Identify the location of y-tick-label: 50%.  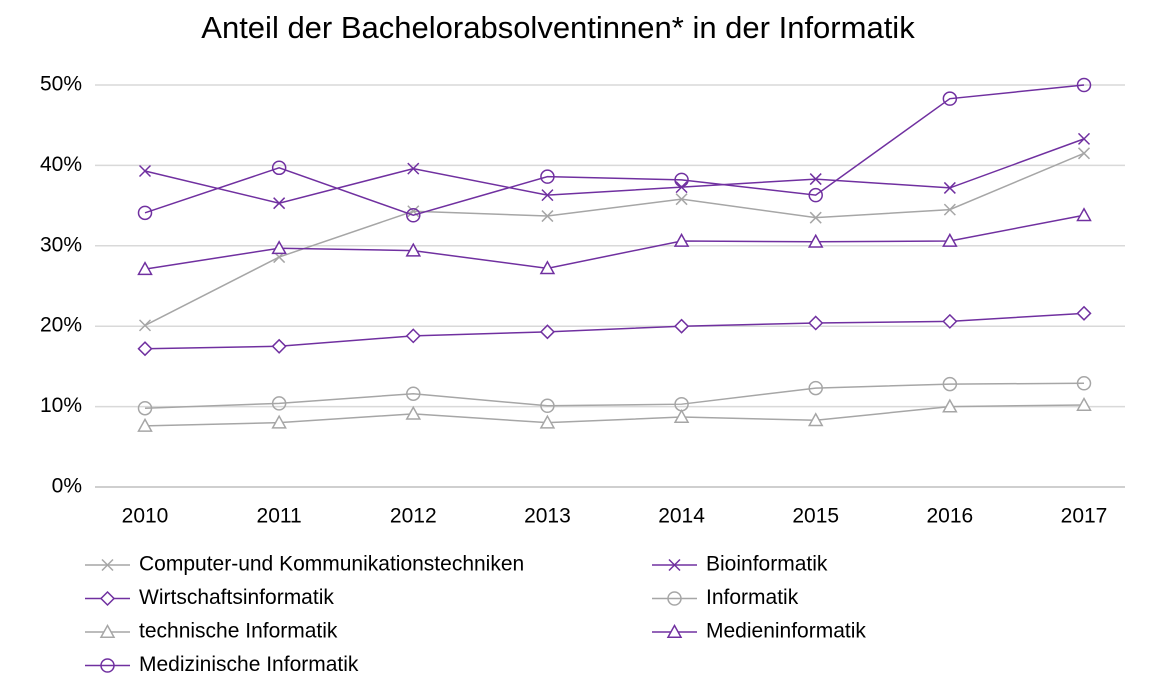
(61, 84).